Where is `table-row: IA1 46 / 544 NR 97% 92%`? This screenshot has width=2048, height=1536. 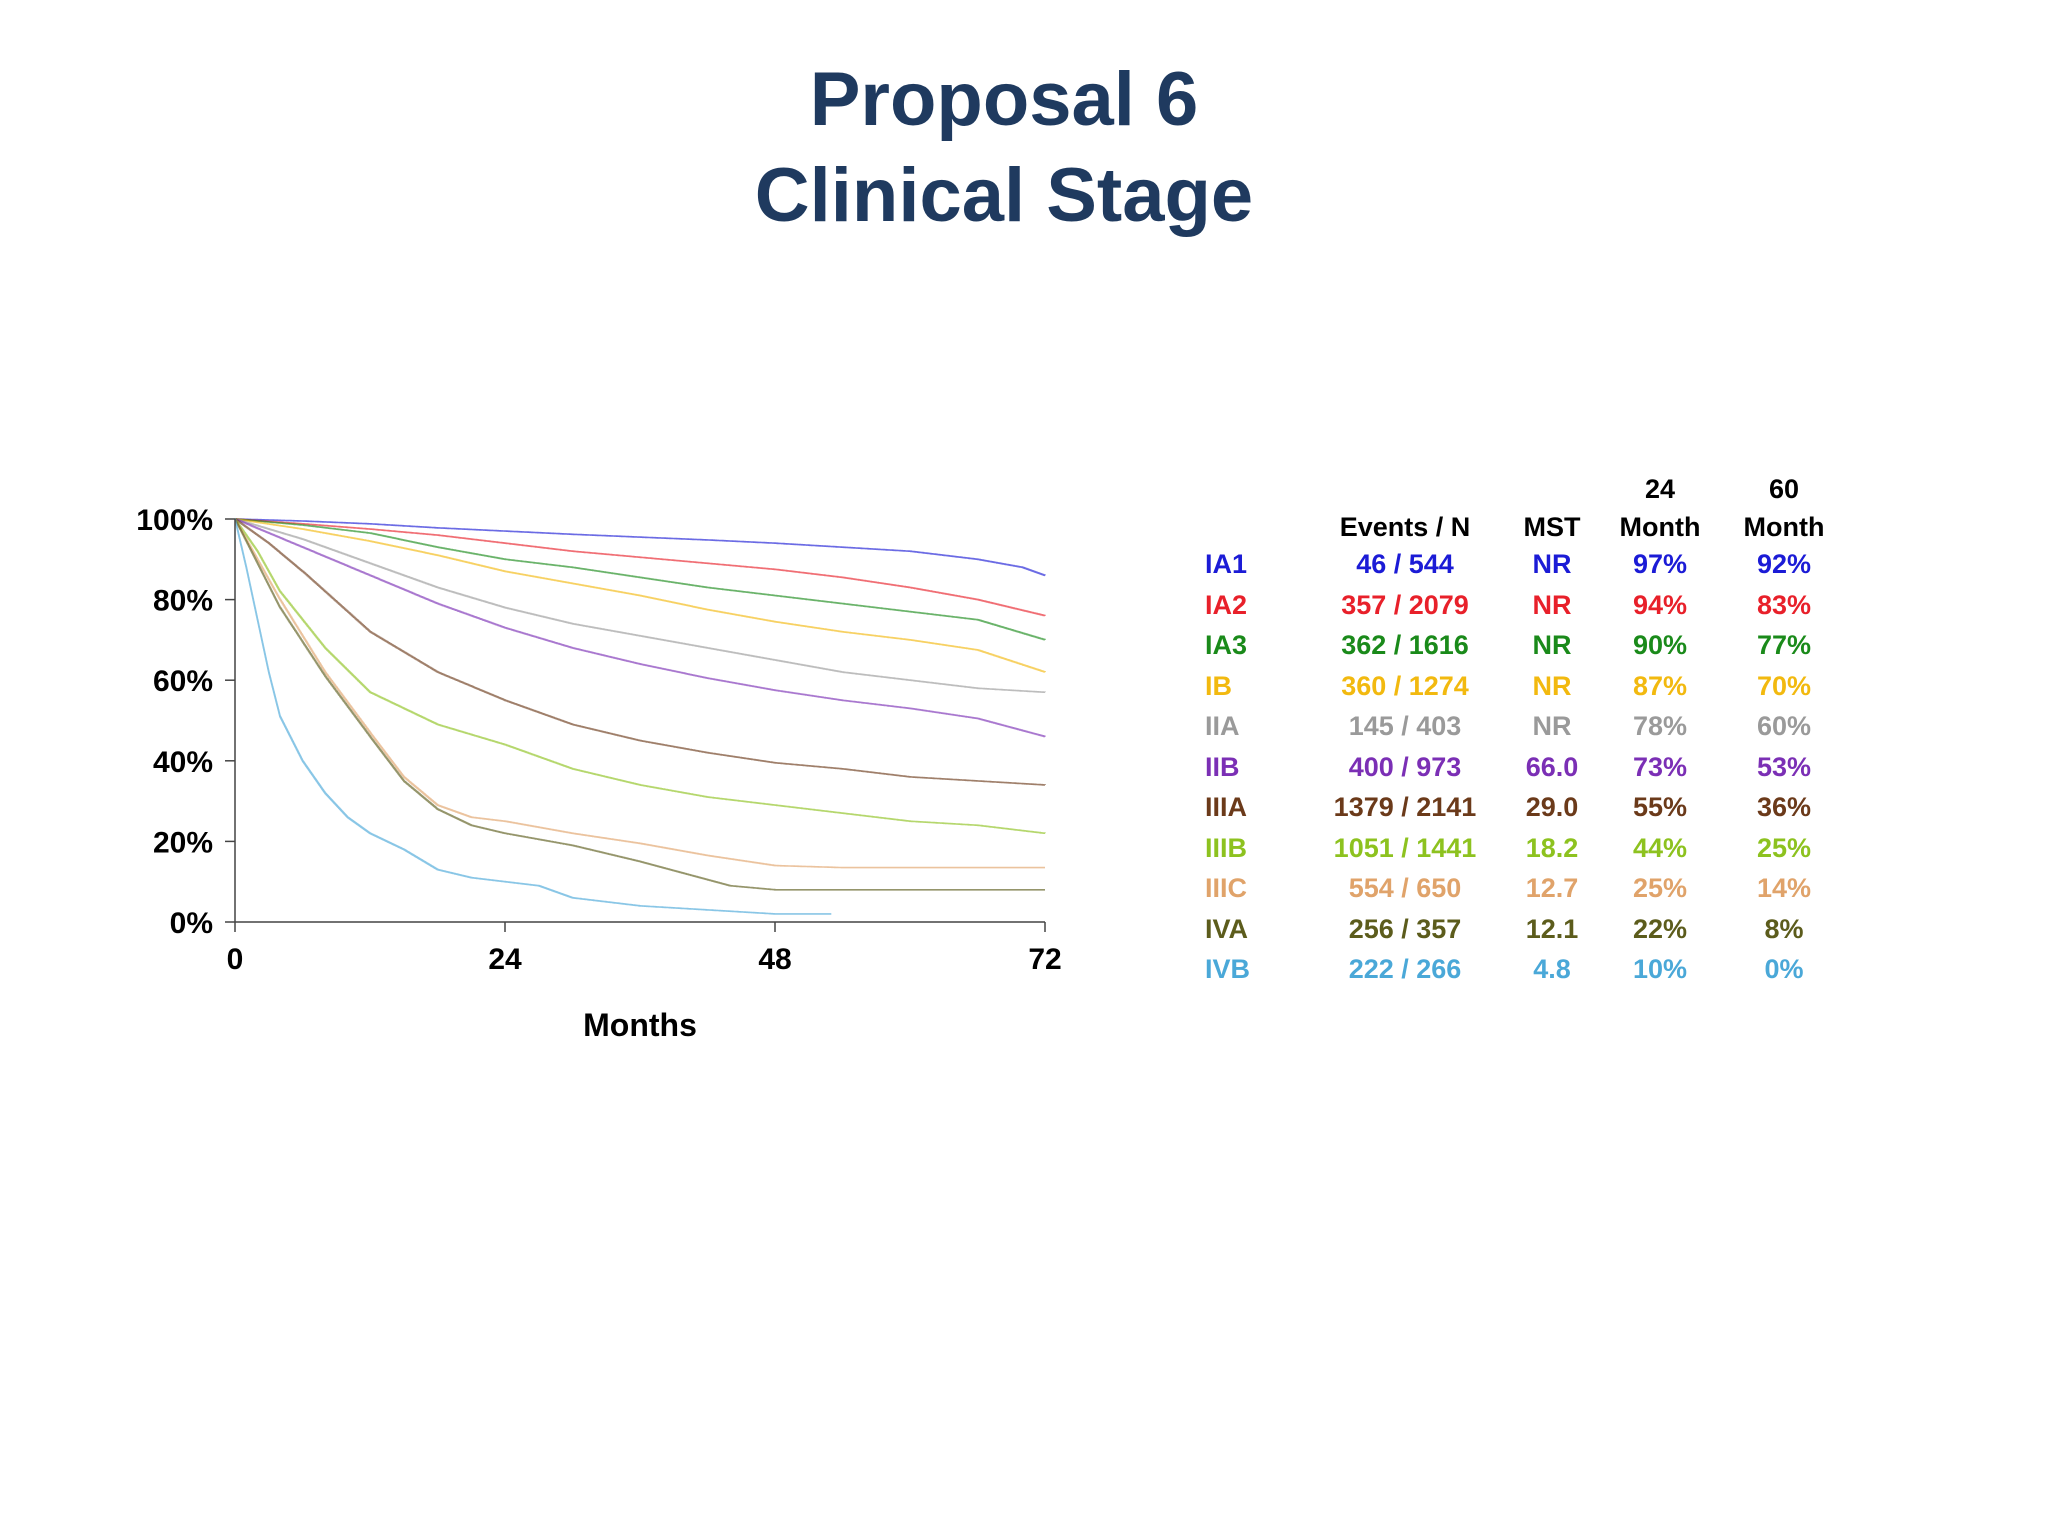
table-row: IA1 46 / 544 NR 97% 92% is located at coordinates (1024, 564).